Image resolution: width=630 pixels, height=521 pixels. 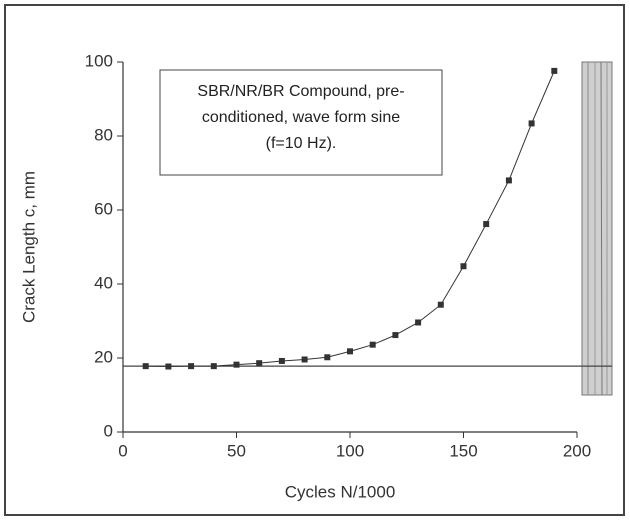 I want to click on x-tick-label: 50, so click(x=236, y=450).